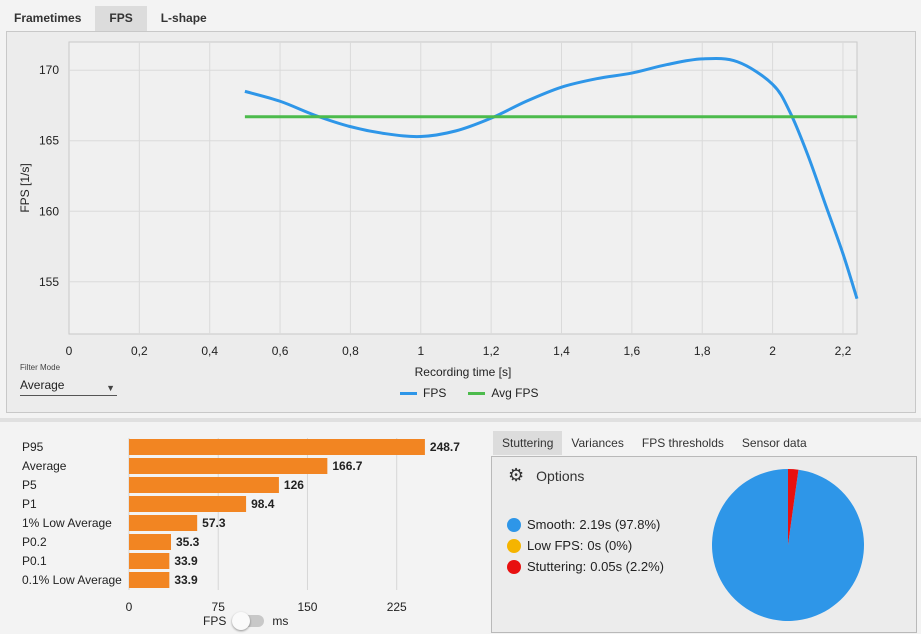  I want to click on x-axis-label: Recording time [s], so click(463, 372).